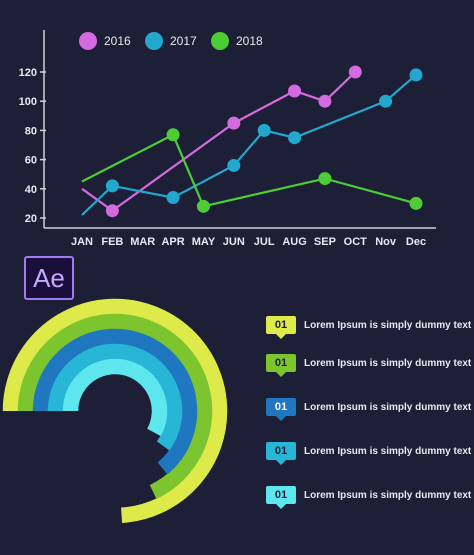 This screenshot has height=555, width=474. Describe the element at coordinates (88, 41) in the screenshot. I see `legend-swatch-2016` at that location.